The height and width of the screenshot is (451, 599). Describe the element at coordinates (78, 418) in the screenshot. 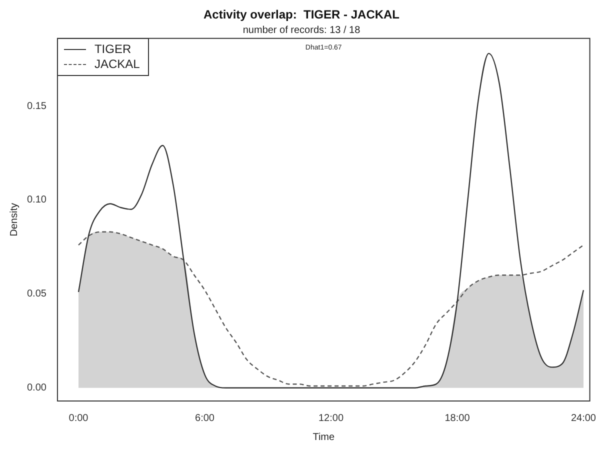

I see `x-tick-label: 0:00` at that location.